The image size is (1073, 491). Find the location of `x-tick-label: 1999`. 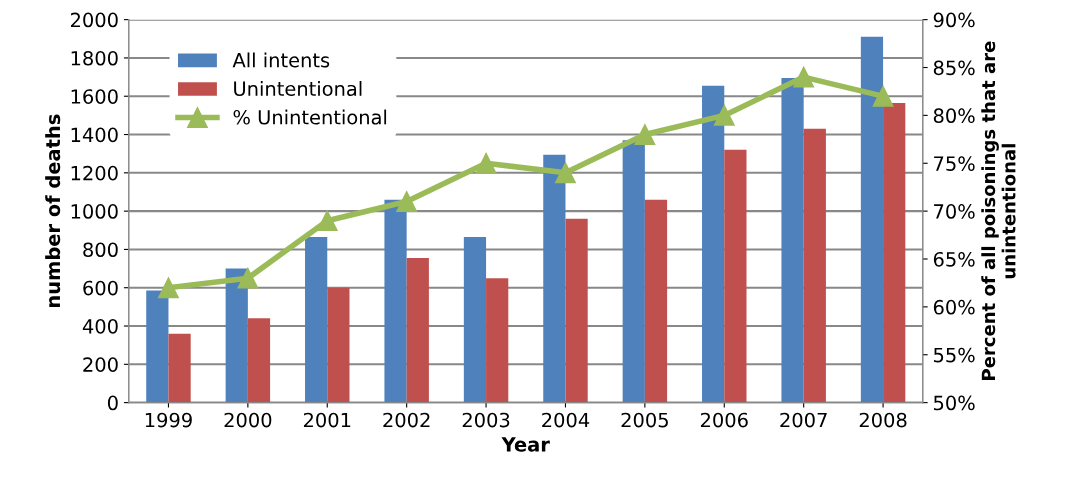

x-tick-label: 1999 is located at coordinates (168, 420).